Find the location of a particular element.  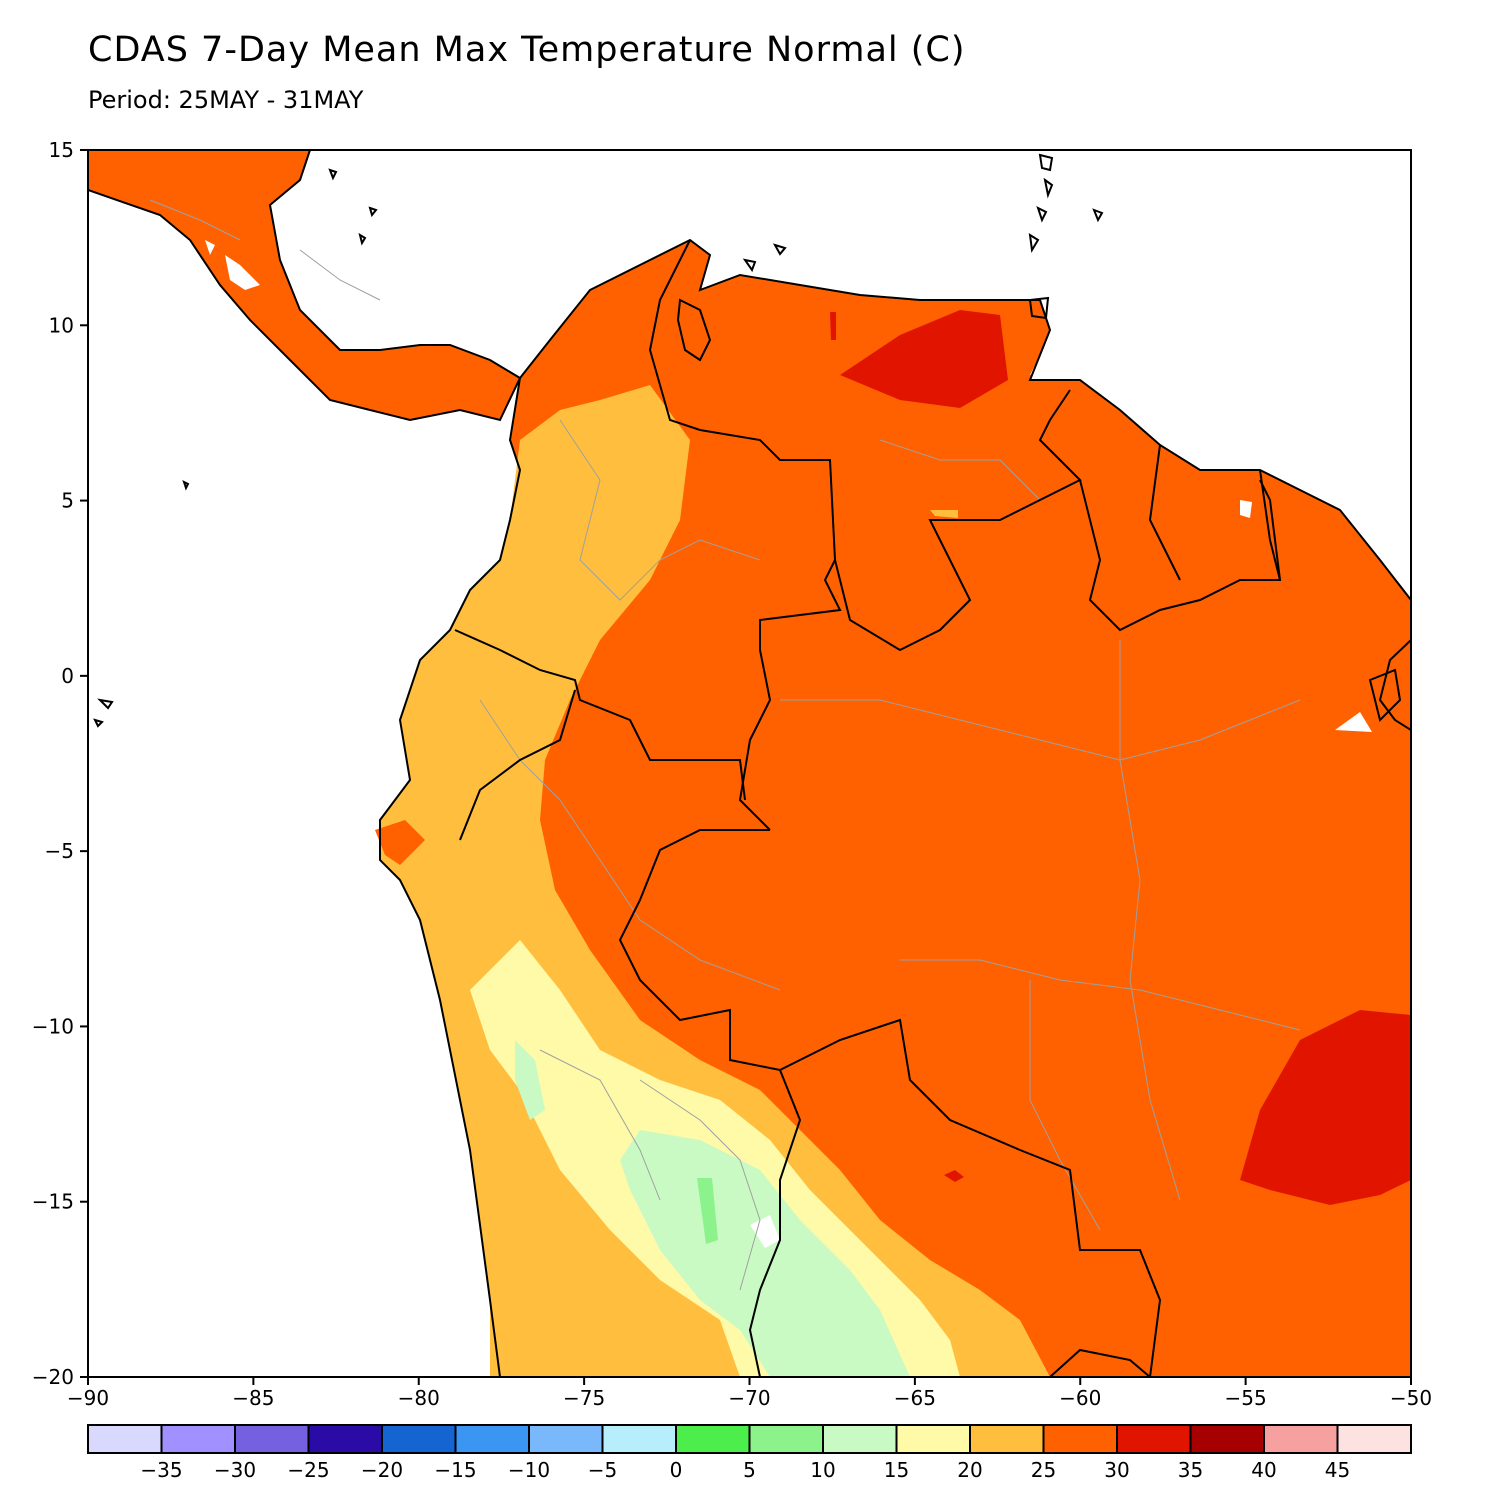

lat-tick-label: −20 is located at coordinates (53, 1377).